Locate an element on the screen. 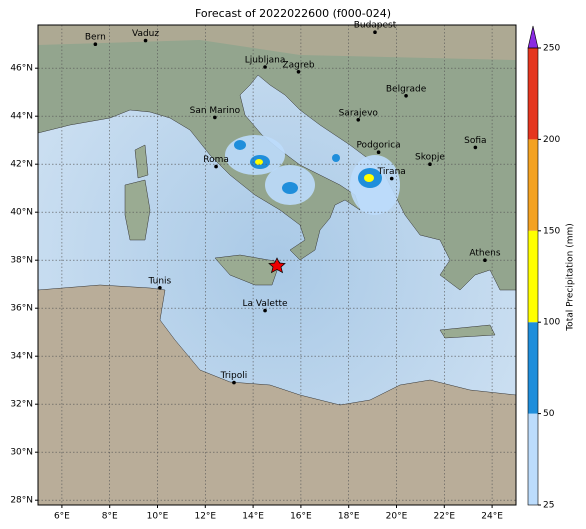  colorbar-tick-label: 25 is located at coordinates (548, 506).